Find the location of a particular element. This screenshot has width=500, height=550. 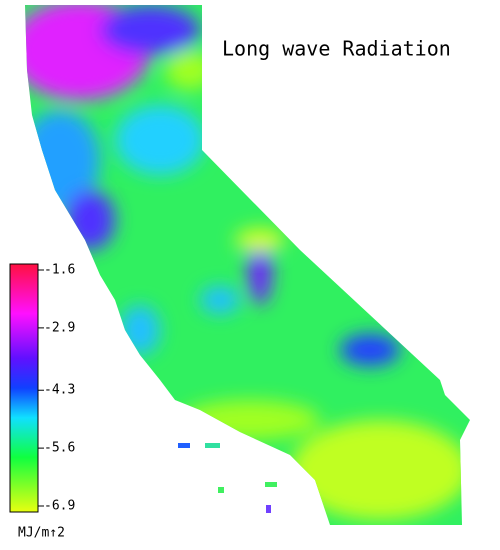

tick-label: -6.9 is located at coordinates (59, 506).